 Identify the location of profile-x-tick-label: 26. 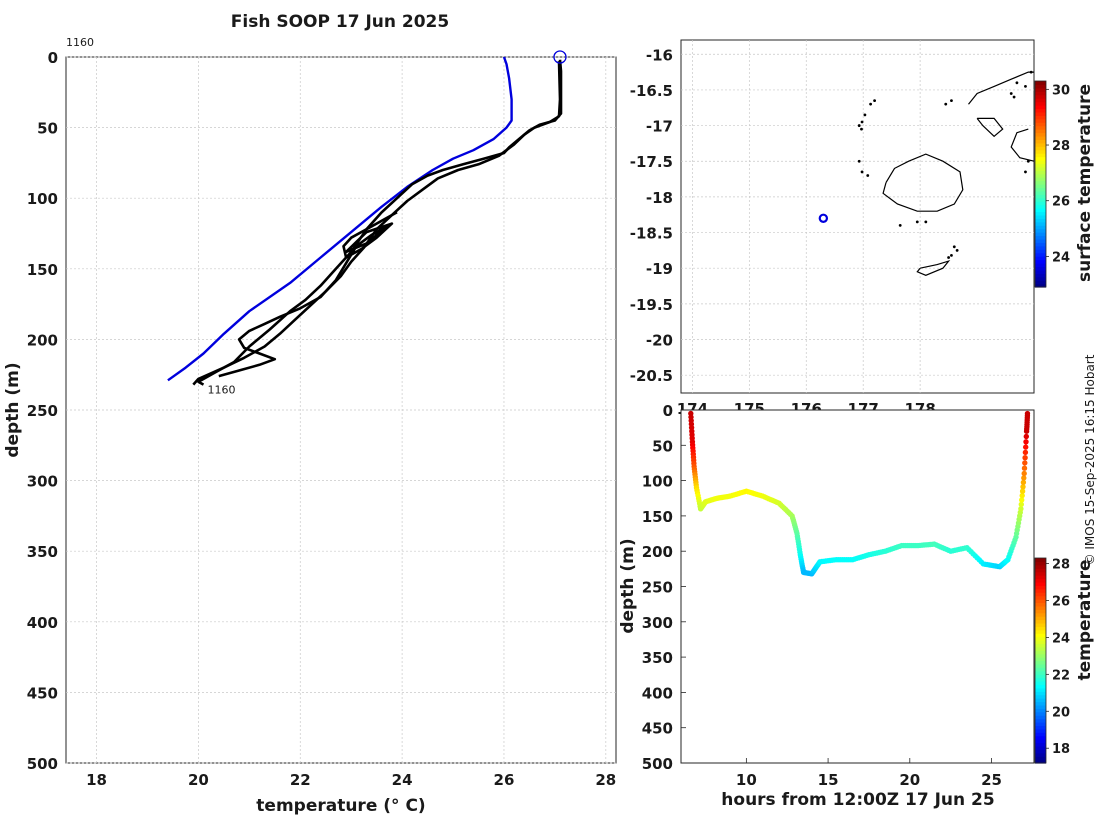
(504, 780).